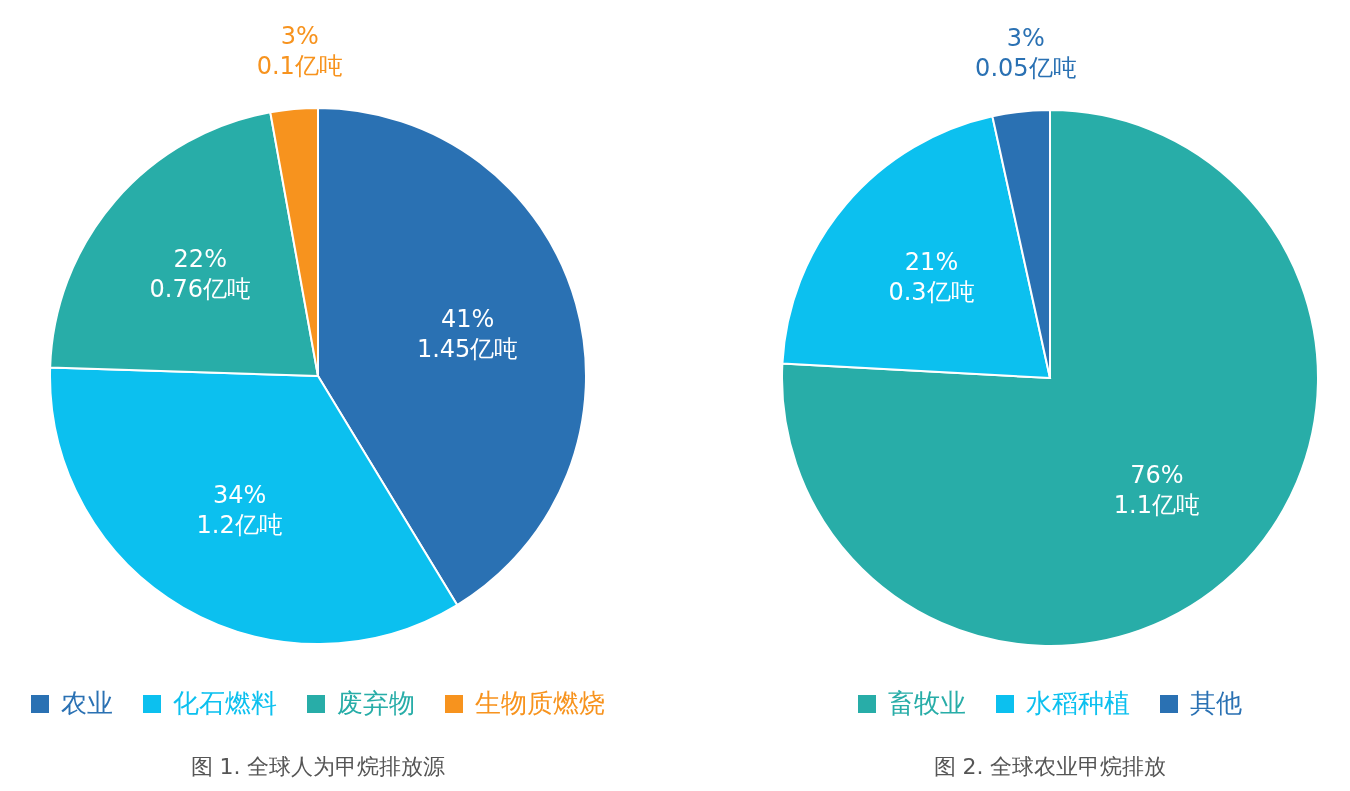  What do you see at coordinates (540, 702) in the screenshot?
I see `legend-label: 生物质燃烧` at bounding box center [540, 702].